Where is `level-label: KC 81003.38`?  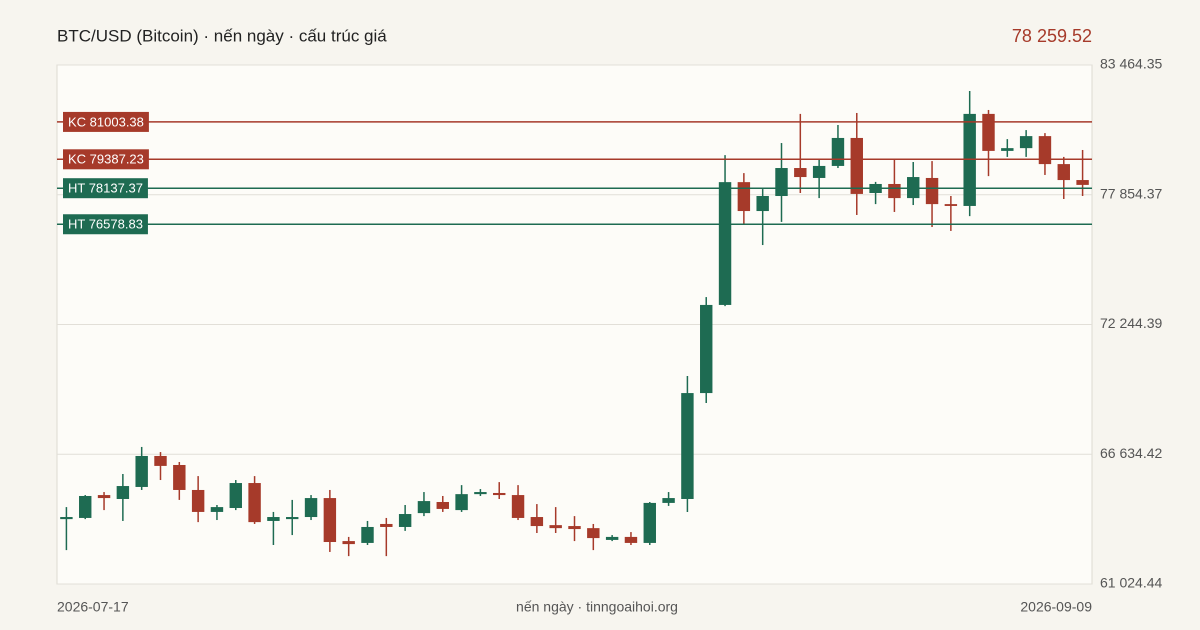 level-label: KC 81003.38 is located at coordinates (106, 121).